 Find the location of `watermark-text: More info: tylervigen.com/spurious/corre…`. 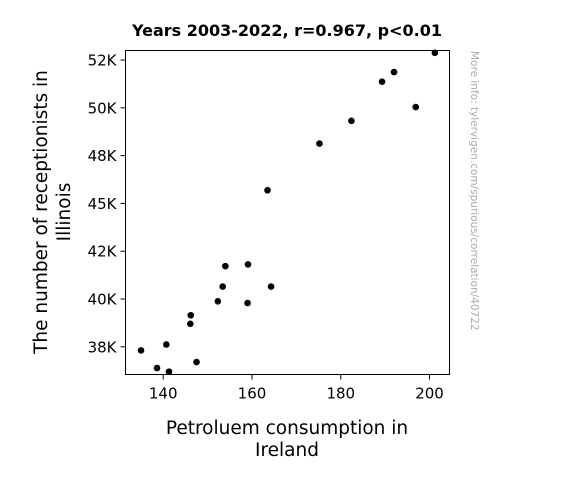

watermark-text: More info: tylervigen.com/spurious/corre… is located at coordinates (474, 191).